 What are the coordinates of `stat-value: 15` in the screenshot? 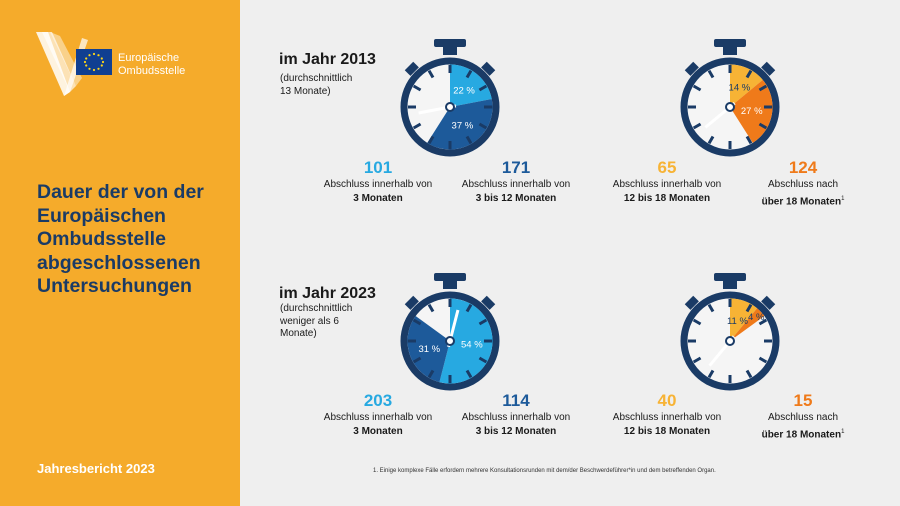 It's located at (803, 400).